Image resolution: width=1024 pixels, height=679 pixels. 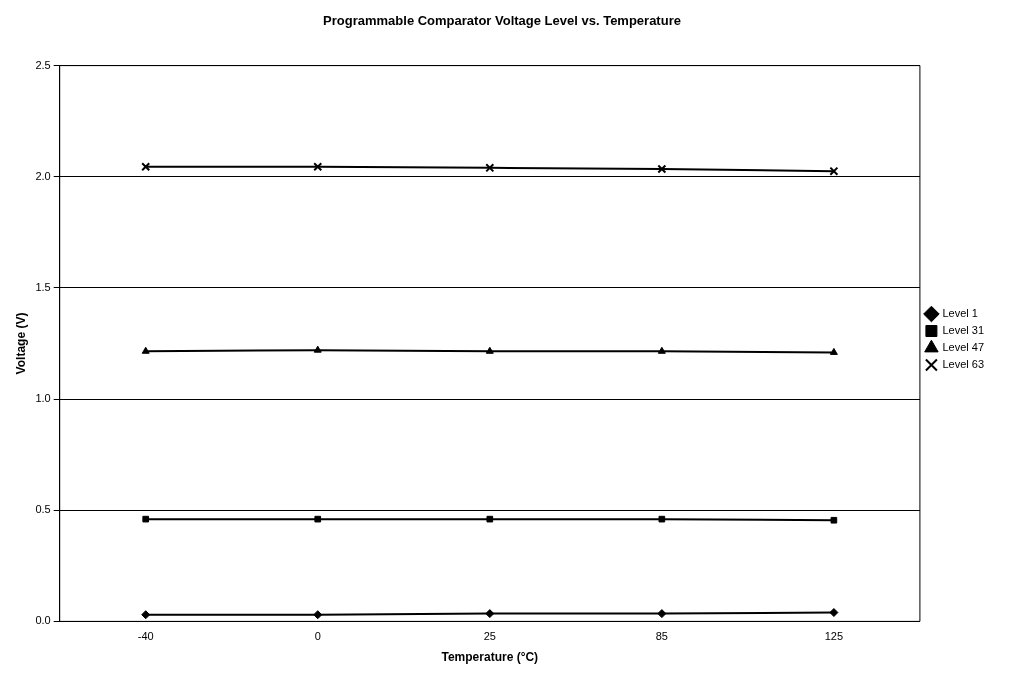 I want to click on y-tick-label: 1.5, so click(x=43, y=286).